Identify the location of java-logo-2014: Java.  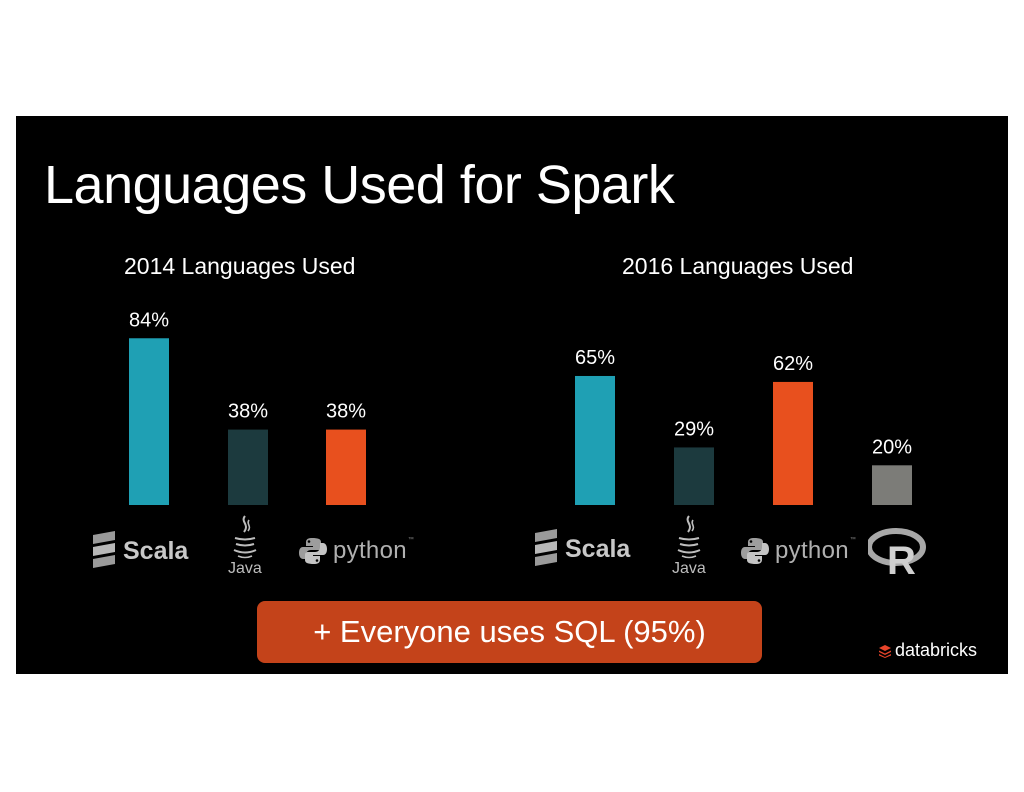
(245, 546).